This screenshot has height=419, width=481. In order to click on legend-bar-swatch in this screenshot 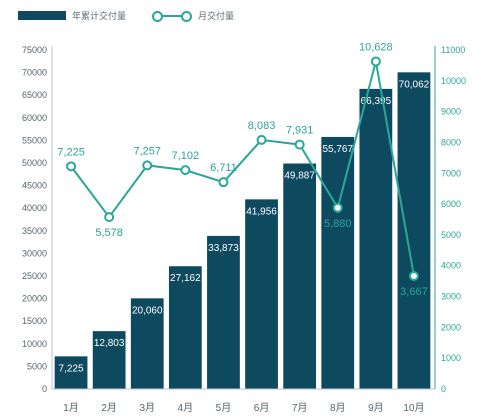, I will do `click(42, 15)`.